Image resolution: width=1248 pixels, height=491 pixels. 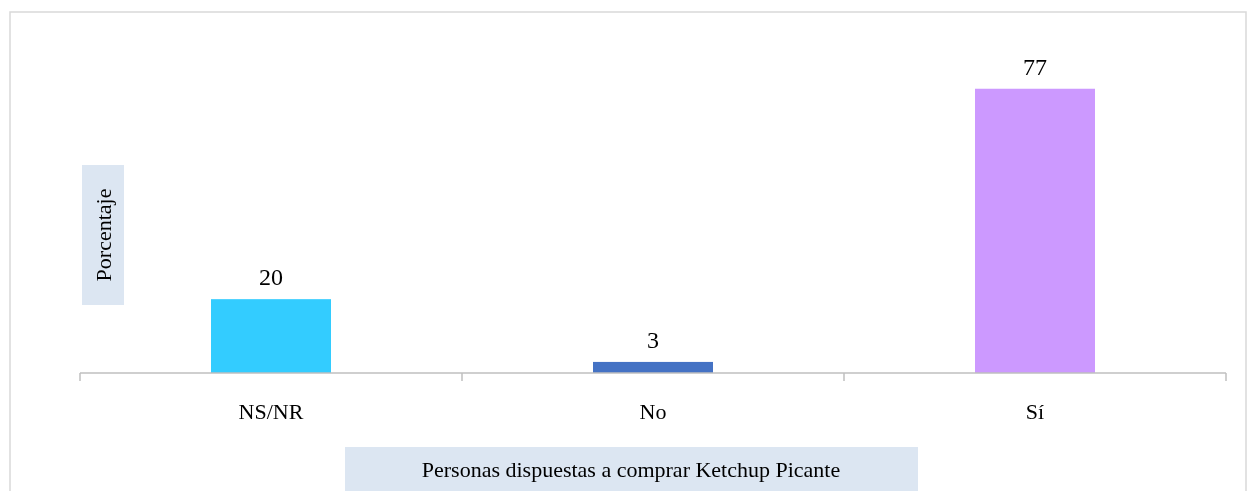 What do you see at coordinates (103, 235) in the screenshot?
I see `y-axis-title: Porcentaje` at bounding box center [103, 235].